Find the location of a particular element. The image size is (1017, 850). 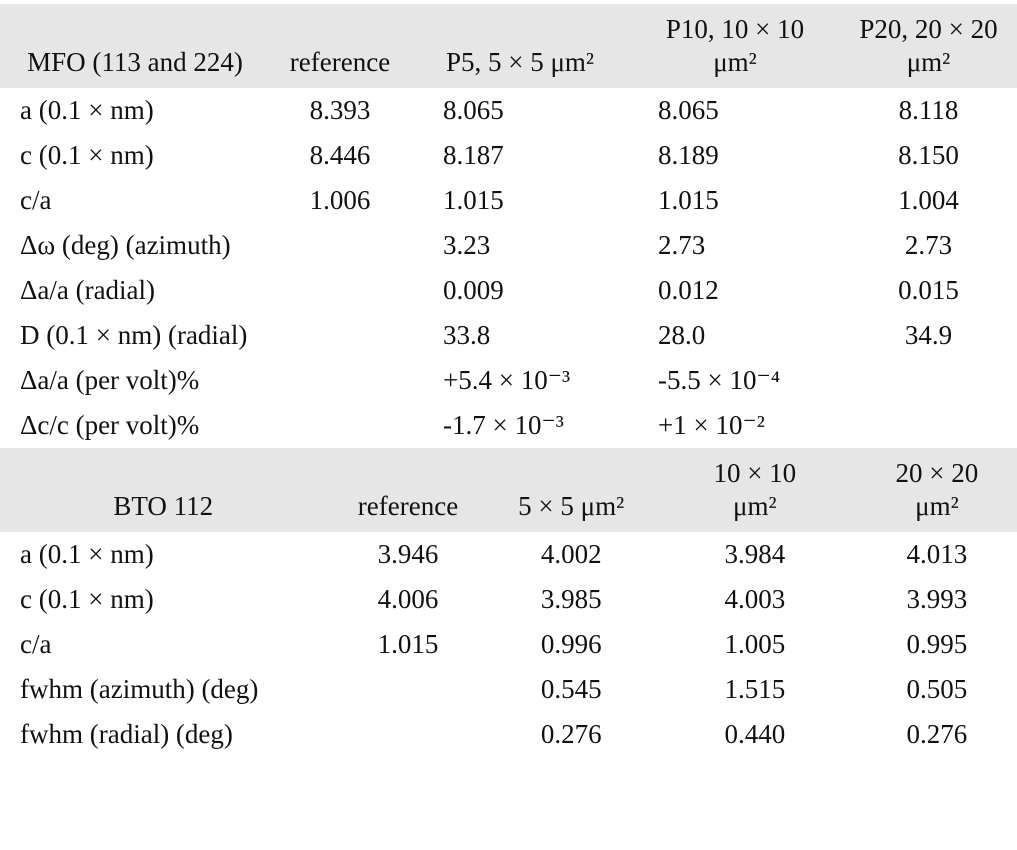

table-row: a (0.1 × nm) 8.393 8.065 8.065 8.118 is located at coordinates (508, 110).